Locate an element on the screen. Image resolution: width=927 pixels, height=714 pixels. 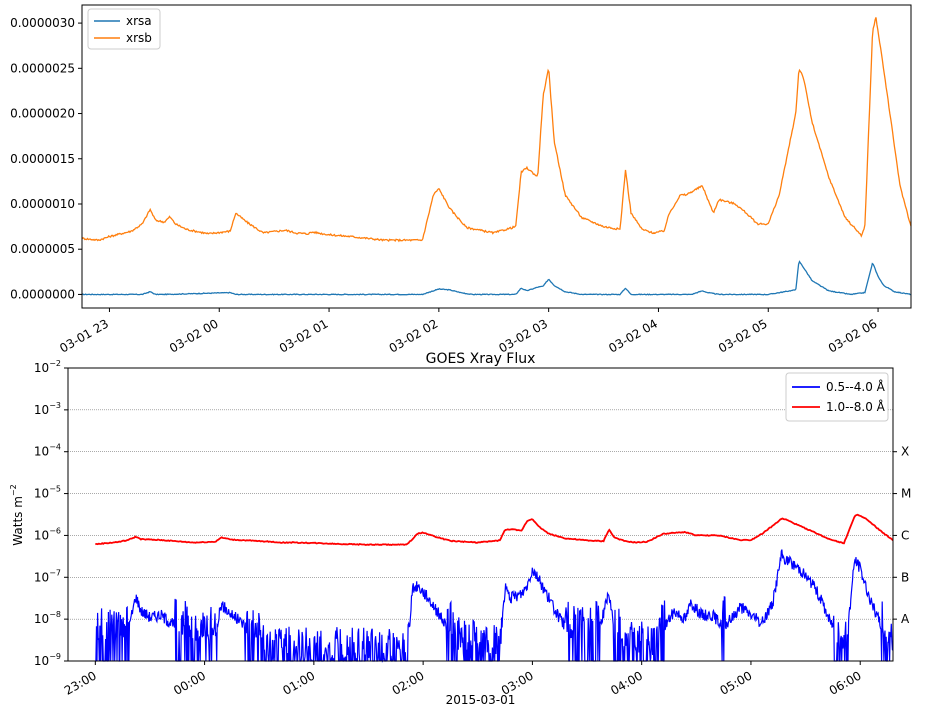
y-tick-exponent-7: −2 is located at coordinates (55, 363).